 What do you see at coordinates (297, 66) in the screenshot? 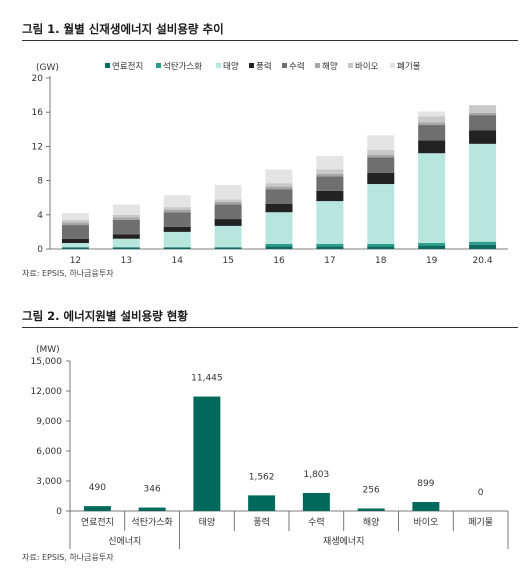
I see `figure1-legend-label: 수력` at bounding box center [297, 66].